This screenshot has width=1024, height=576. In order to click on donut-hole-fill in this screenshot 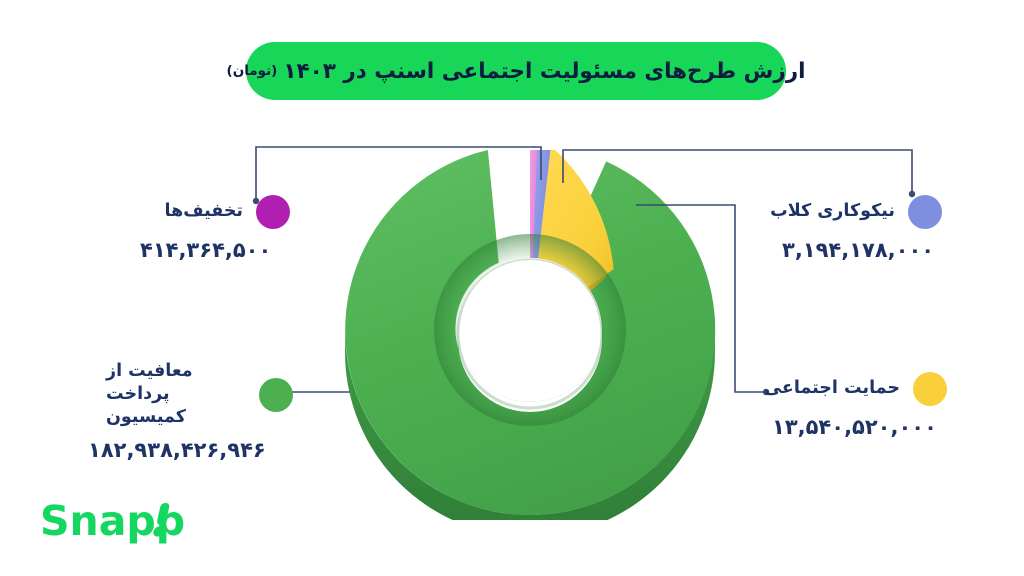, I will do `click(530, 330)`.